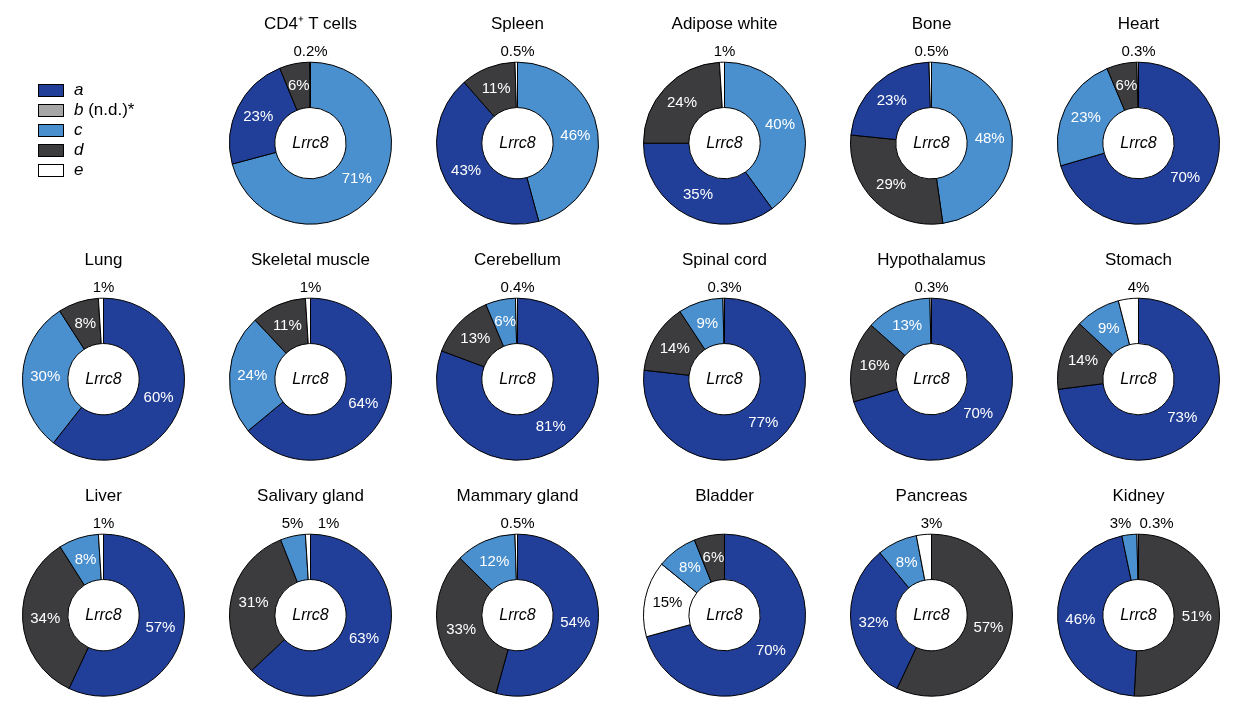  Describe the element at coordinates (364, 637) in the screenshot. I see `data-label: 63%` at that location.